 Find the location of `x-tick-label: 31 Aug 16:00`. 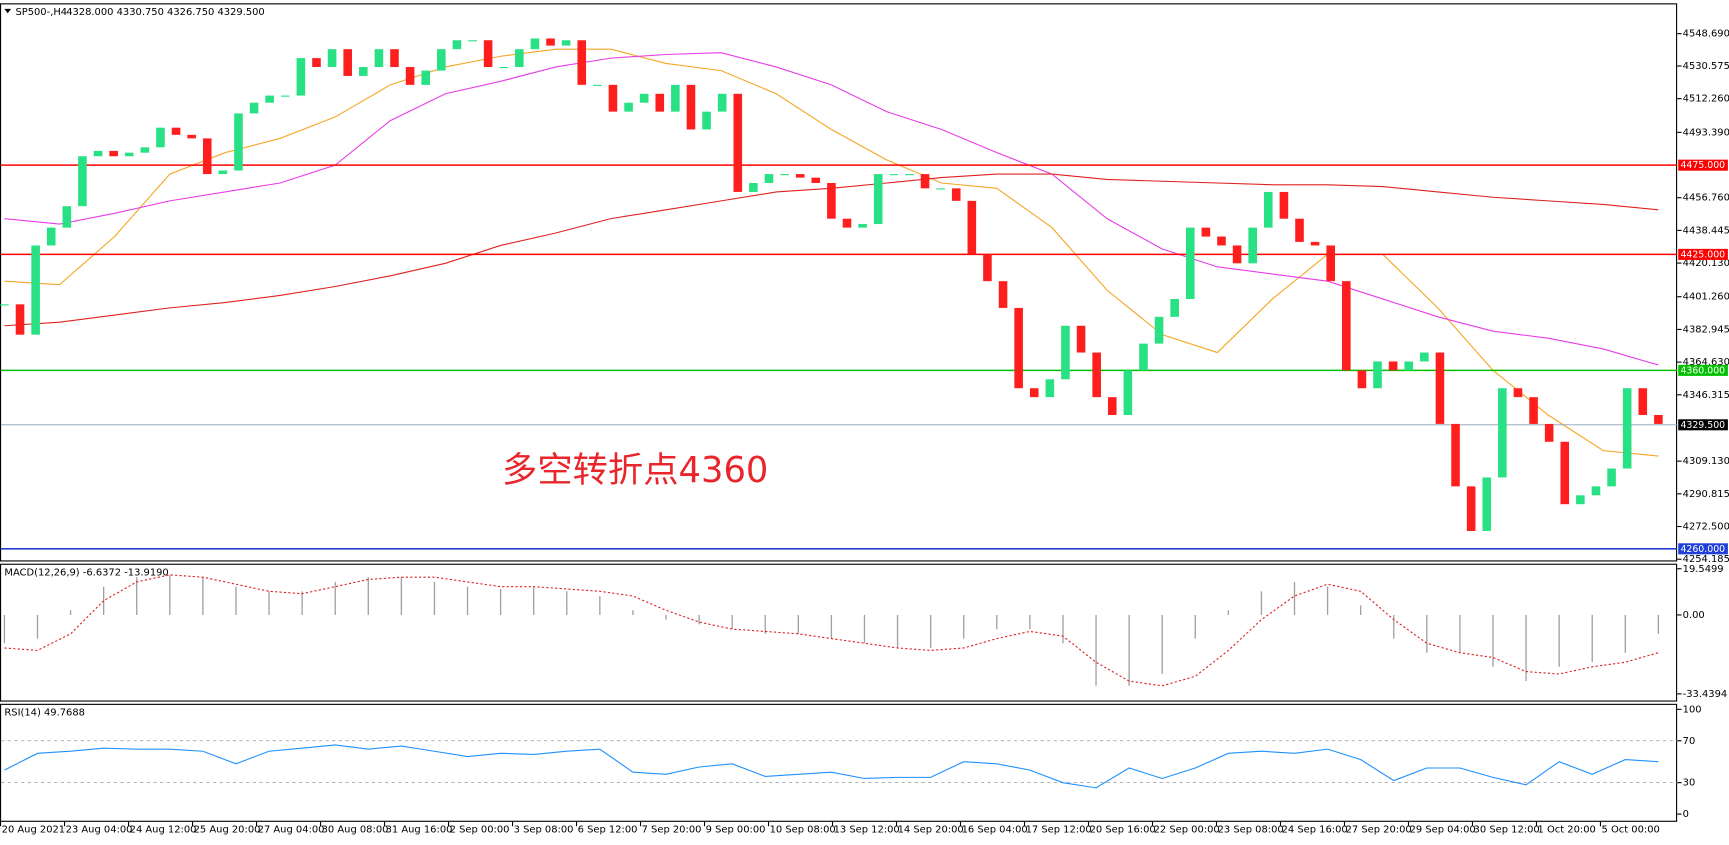

x-tick-label: 31 Aug 16:00 is located at coordinates (419, 830).